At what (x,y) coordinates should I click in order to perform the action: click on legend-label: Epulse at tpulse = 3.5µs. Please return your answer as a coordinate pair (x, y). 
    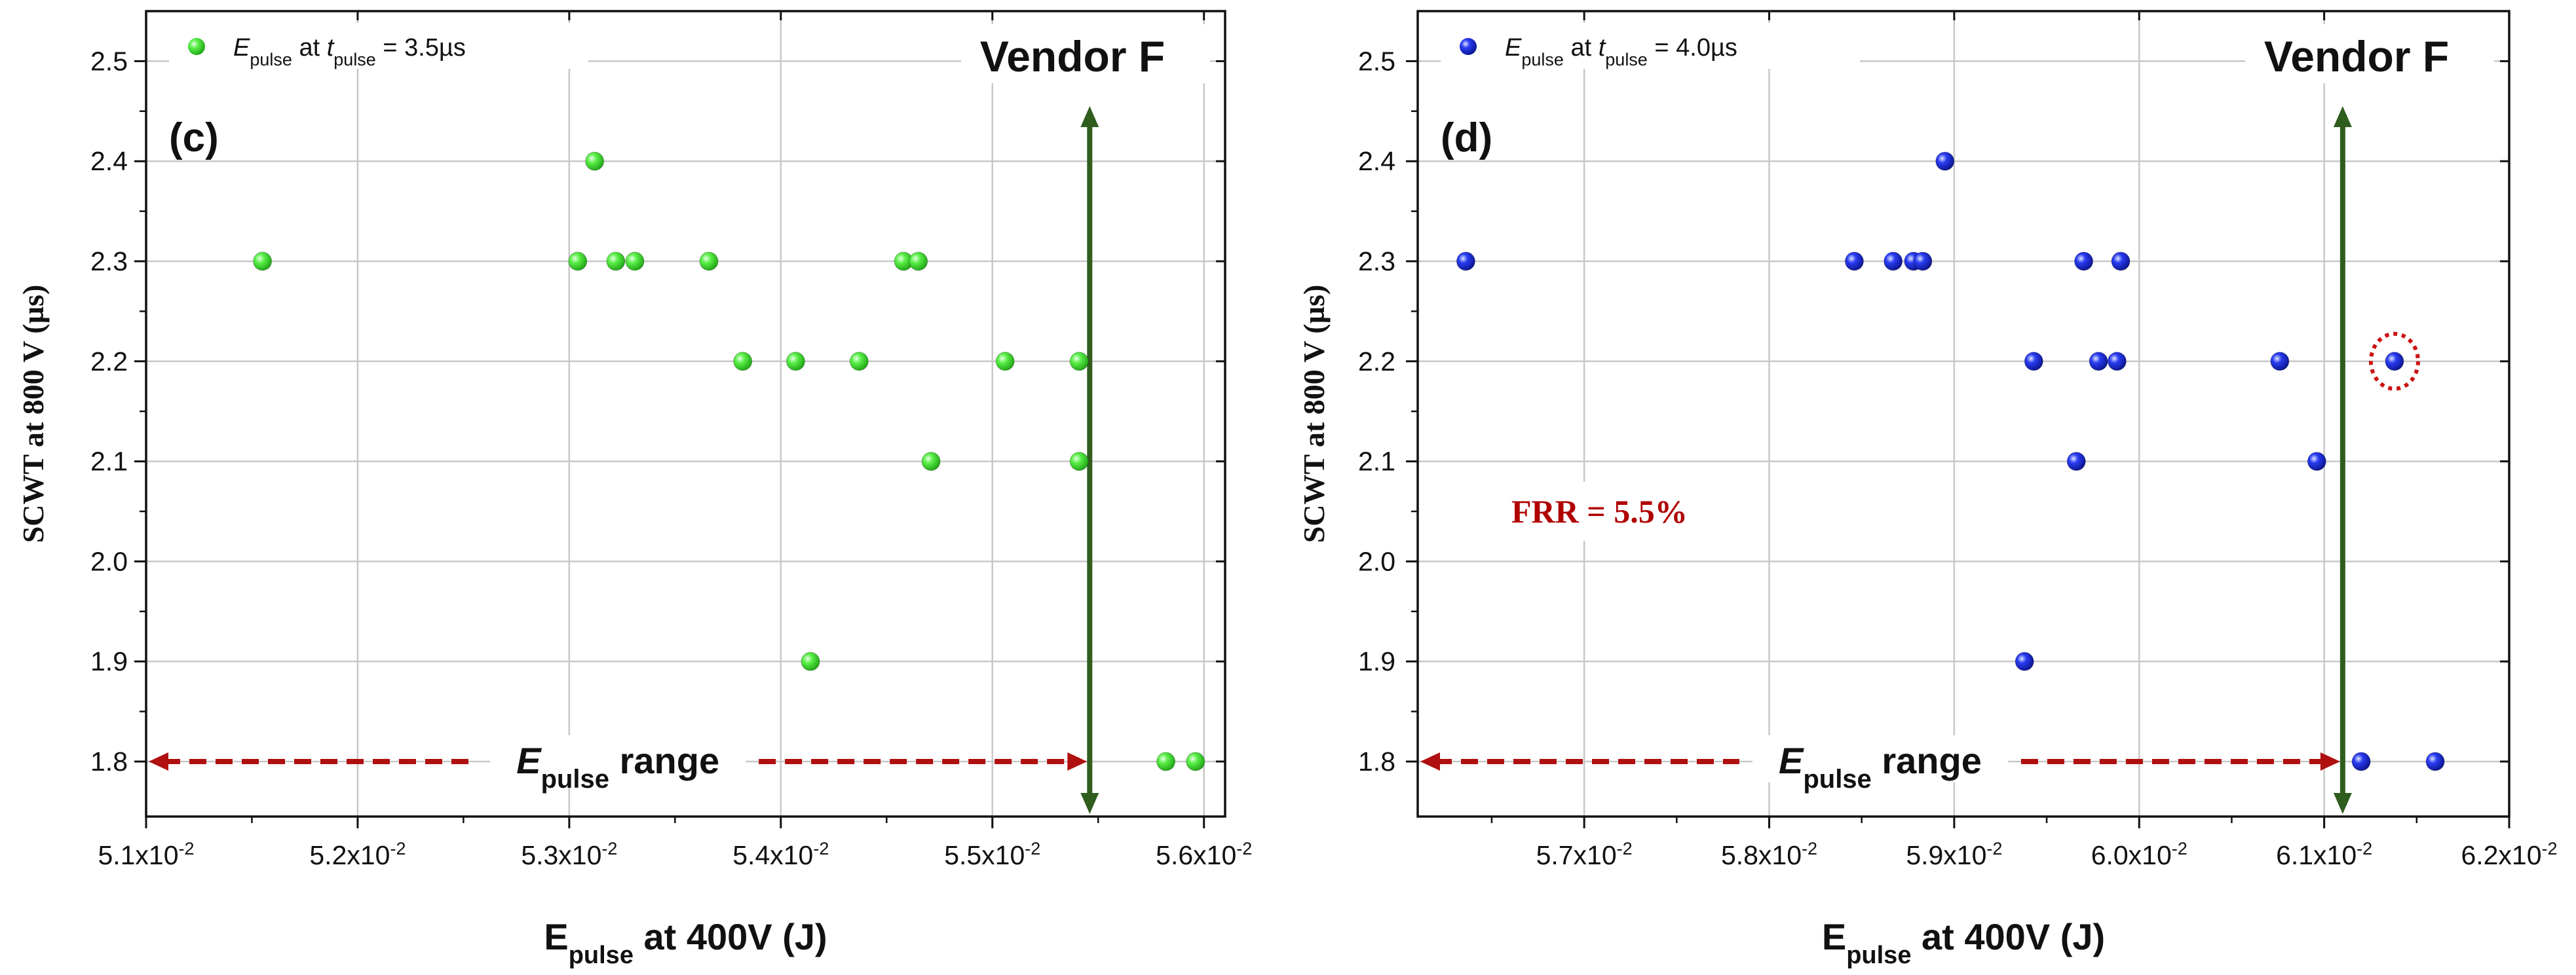
    Looking at the image, I should click on (349, 51).